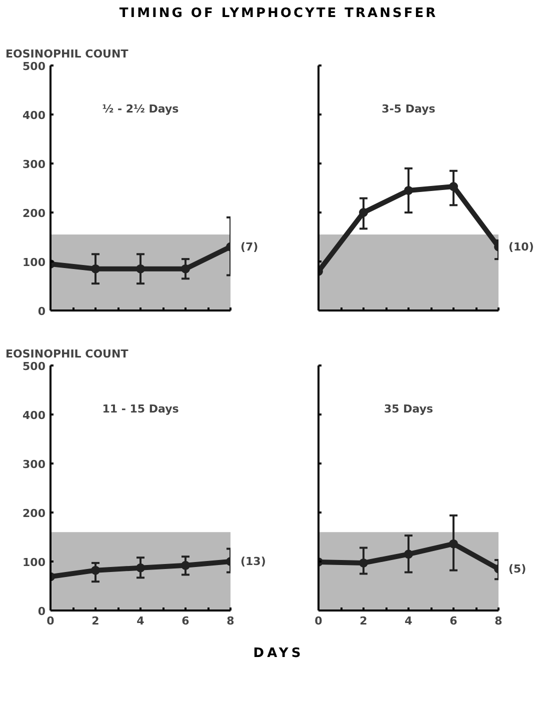 The width and height of the screenshot is (547, 722). Describe the element at coordinates (141, 409) in the screenshot. I see `text: 11 - 15 Days` at that location.